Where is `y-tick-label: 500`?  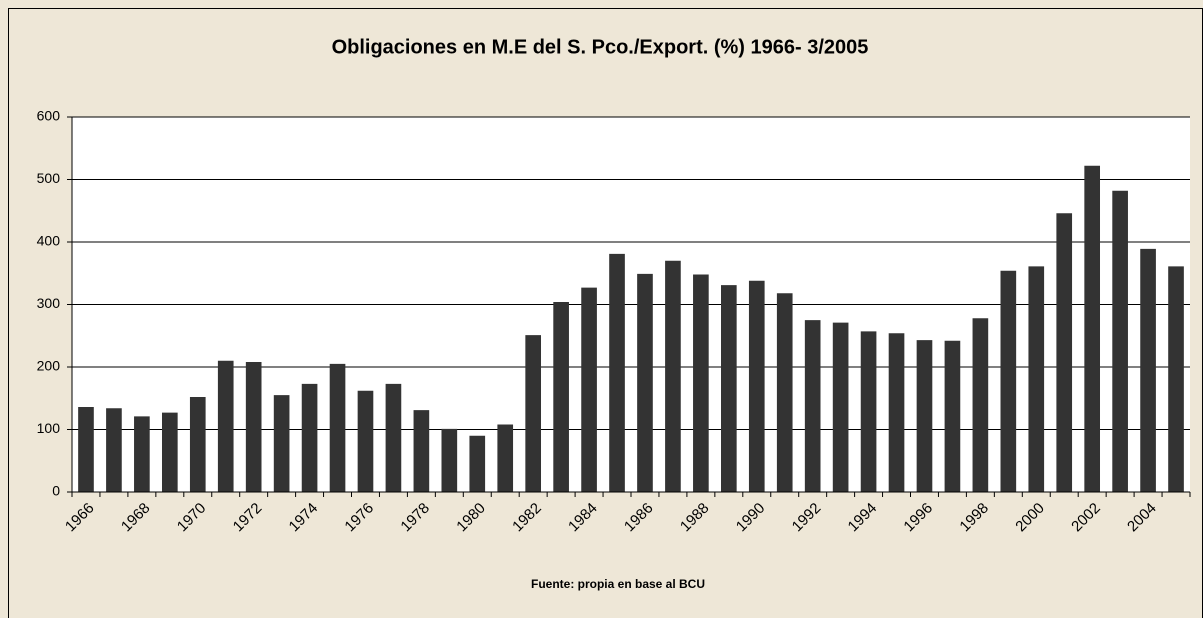 y-tick-label: 500 is located at coordinates (49, 178).